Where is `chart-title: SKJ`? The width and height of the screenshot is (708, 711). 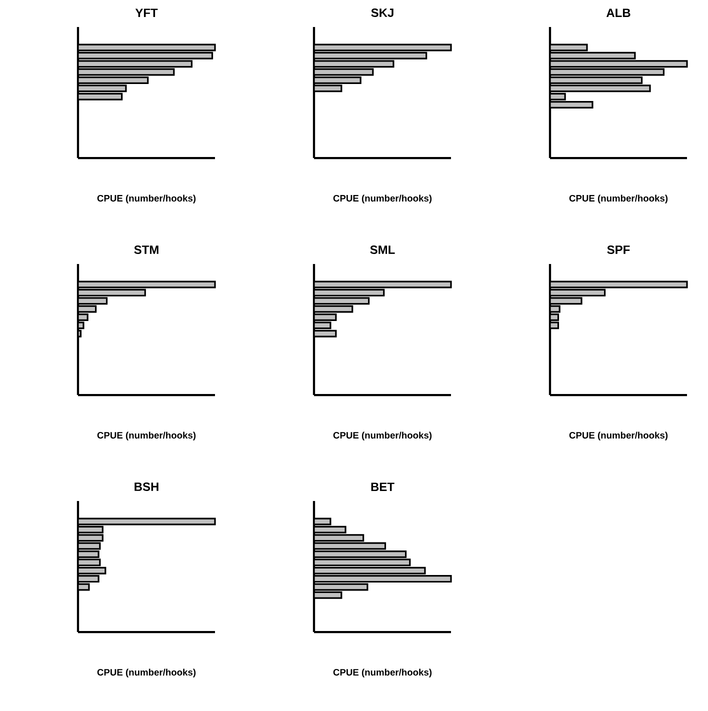 chart-title: SKJ is located at coordinates (382, 12).